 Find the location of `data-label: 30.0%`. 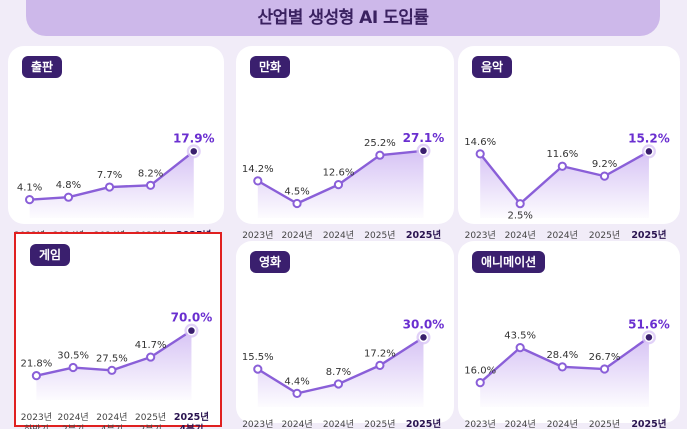

data-label: 30.0% is located at coordinates (424, 324).